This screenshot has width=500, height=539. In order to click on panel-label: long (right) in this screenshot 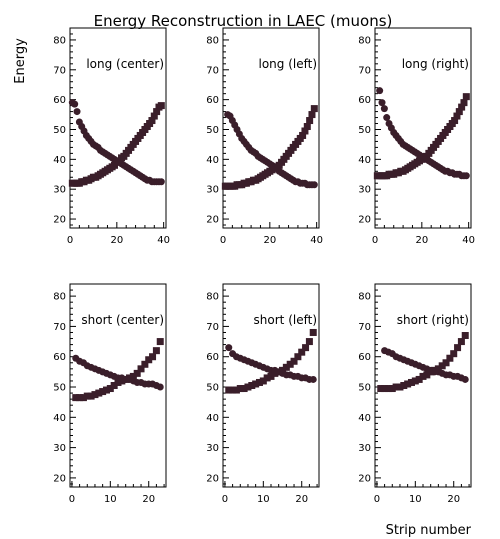, I will do `click(435, 64)`.